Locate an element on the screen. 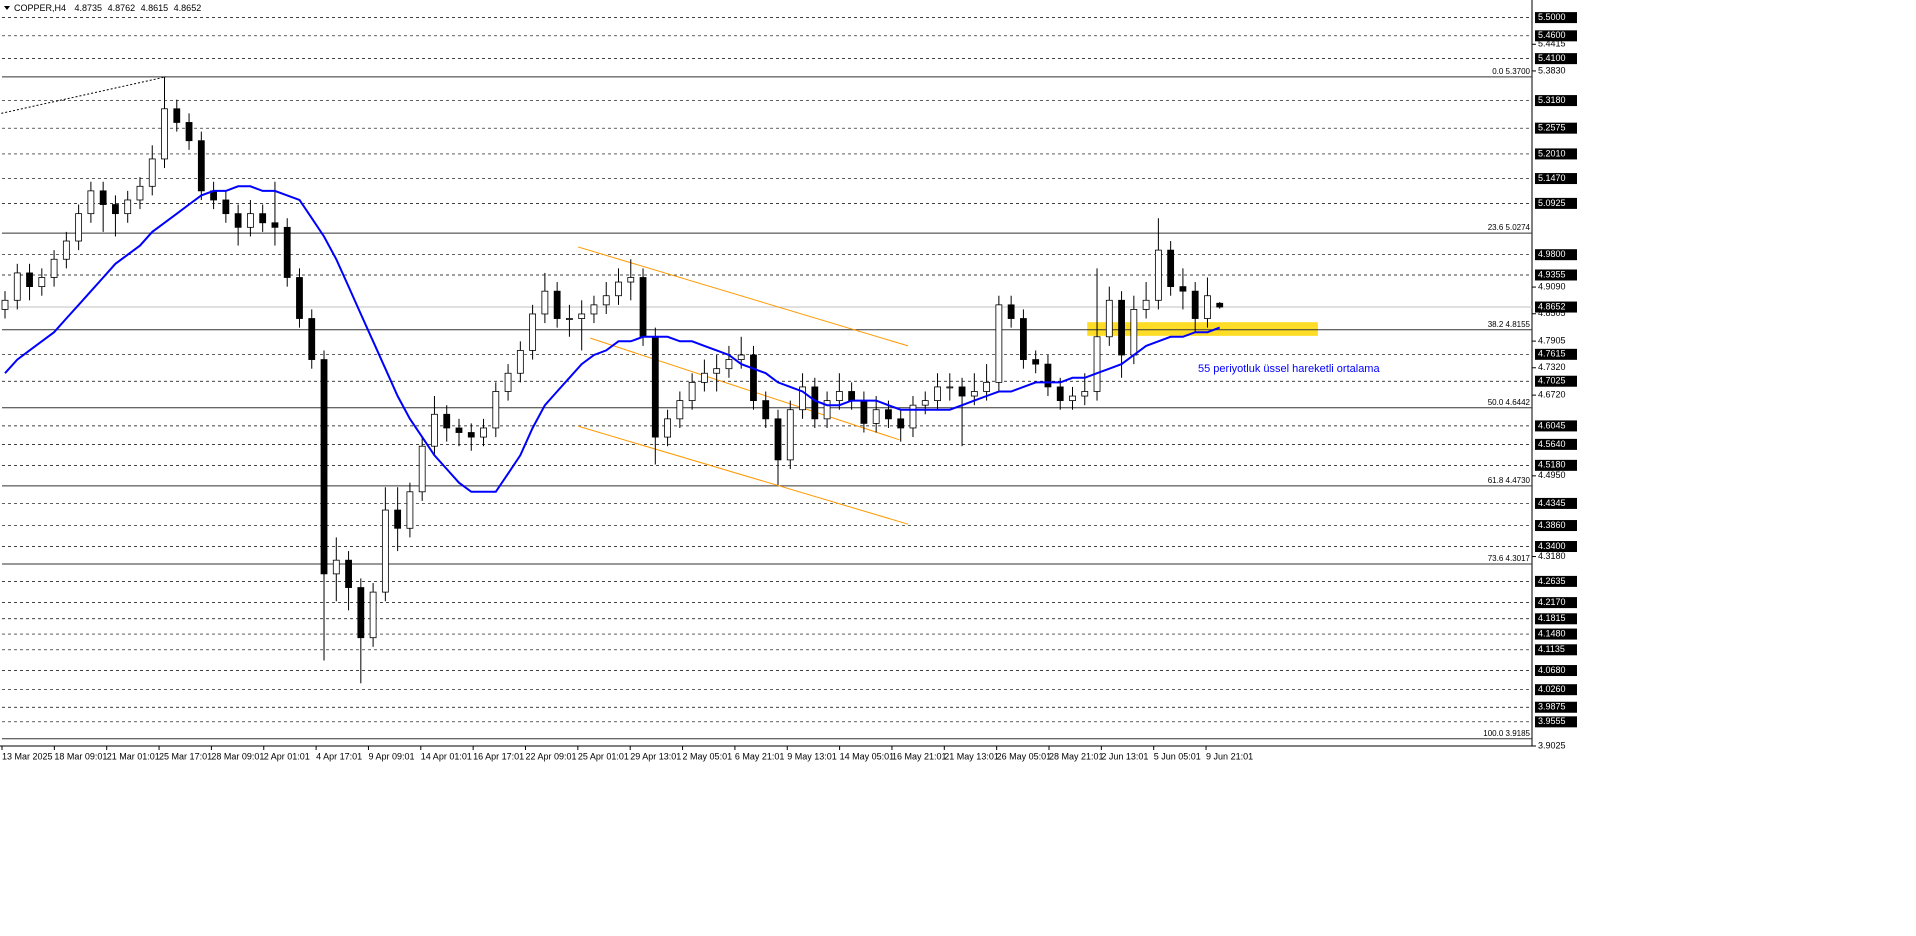 This screenshot has height=936, width=1916. level-label: 4.2170 is located at coordinates (1552, 602).